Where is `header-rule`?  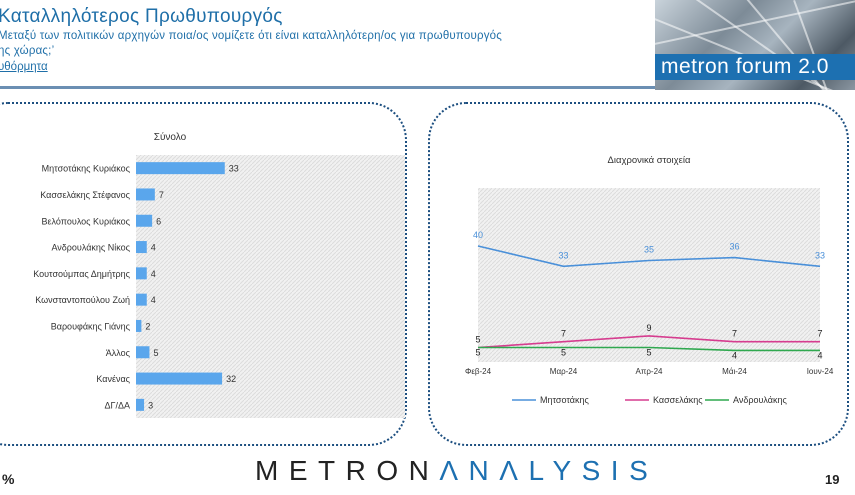
header-rule is located at coordinates (327, 87).